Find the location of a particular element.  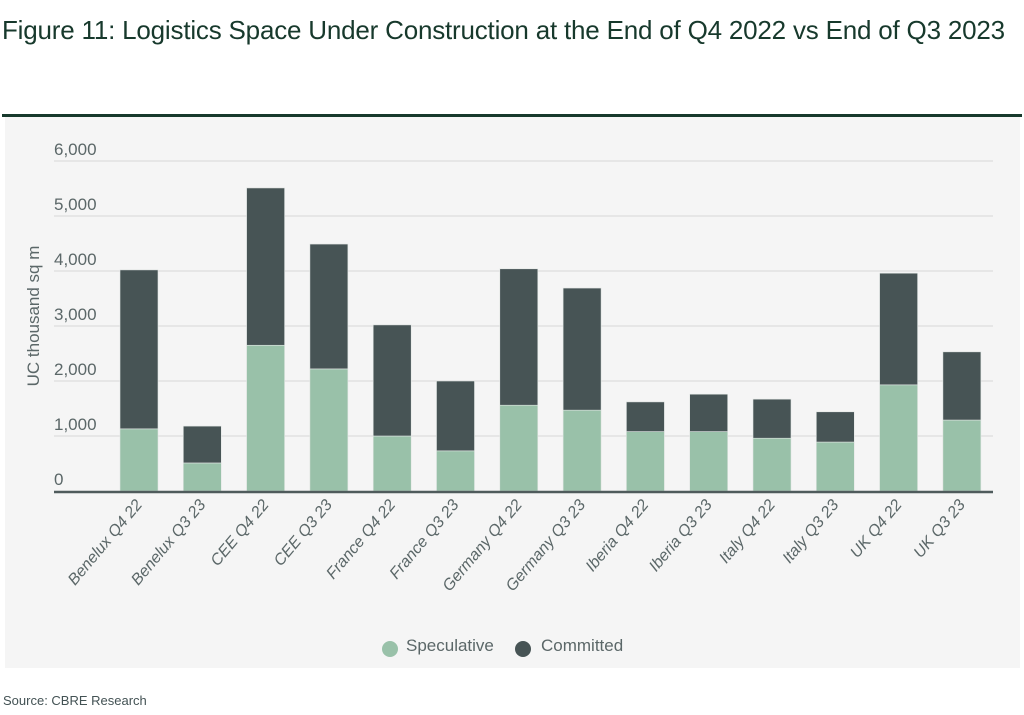

y-tick-label: 4,000 is located at coordinates (75, 259).